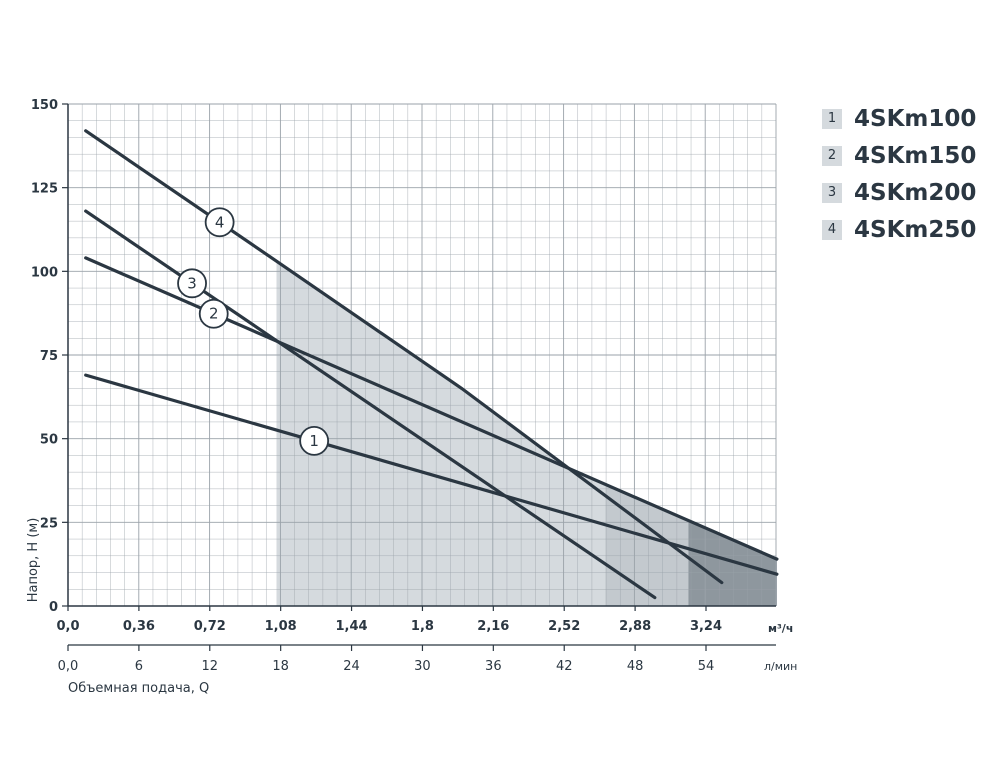 Image resolution: width=1000 pixels, height=782 pixels. Describe the element at coordinates (68, 666) in the screenshot. I see `x2-tick-label: 0,0` at that location.